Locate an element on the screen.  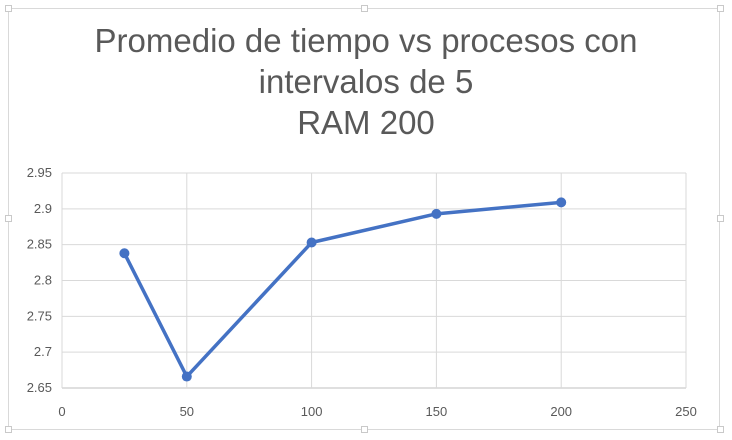
x-tick-label: 150 is located at coordinates (437, 411).